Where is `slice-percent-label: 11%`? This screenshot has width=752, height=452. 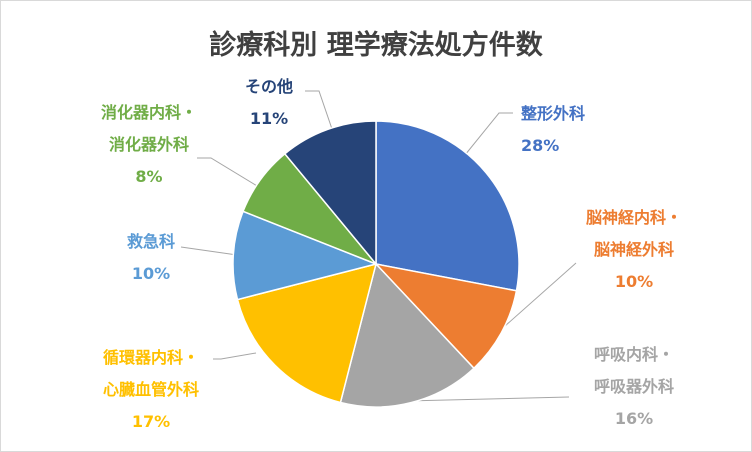 slice-percent-label: 11% is located at coordinates (269, 118).